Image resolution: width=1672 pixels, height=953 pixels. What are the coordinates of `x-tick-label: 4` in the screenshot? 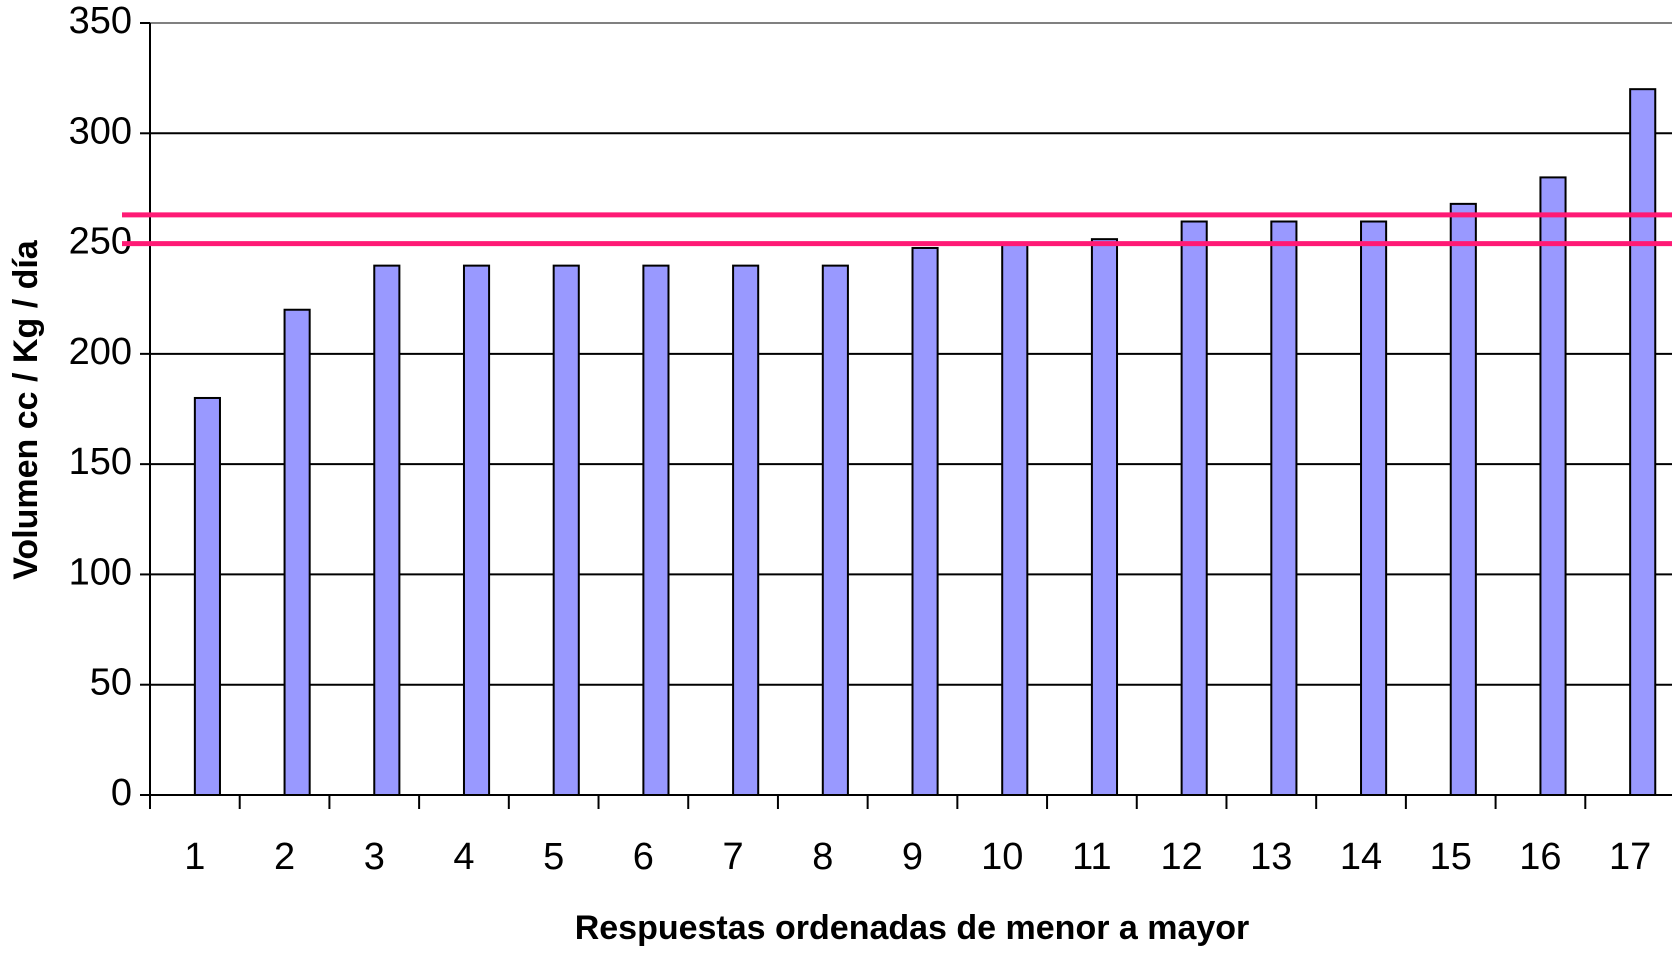 It's located at (463, 857).